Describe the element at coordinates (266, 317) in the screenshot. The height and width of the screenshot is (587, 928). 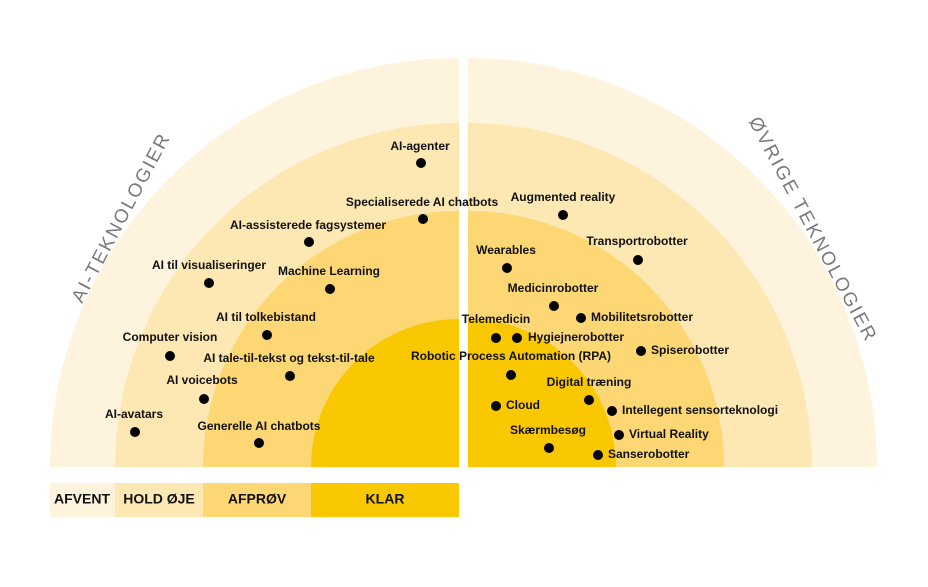
I see `item-label: AI til tolkebistand` at that location.